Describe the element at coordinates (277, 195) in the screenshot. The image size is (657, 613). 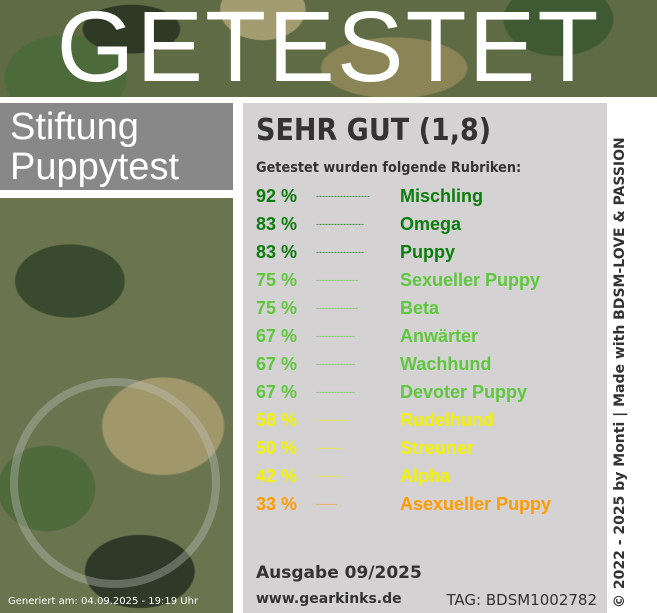
I see `result-percent: 92 %` at that location.